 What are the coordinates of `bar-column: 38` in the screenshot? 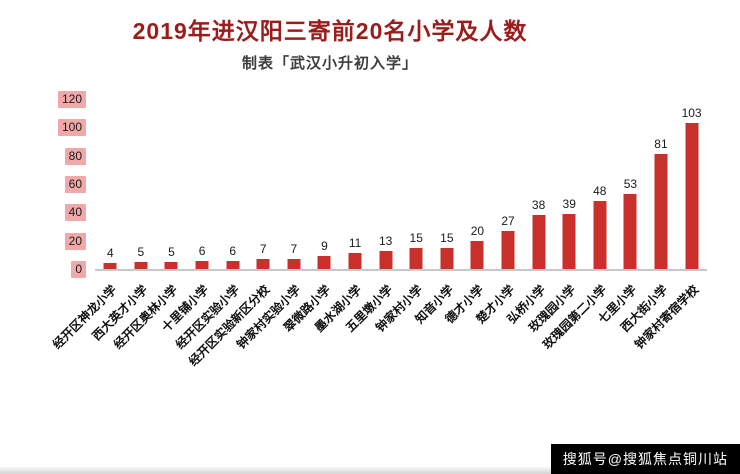 It's located at (538, 184).